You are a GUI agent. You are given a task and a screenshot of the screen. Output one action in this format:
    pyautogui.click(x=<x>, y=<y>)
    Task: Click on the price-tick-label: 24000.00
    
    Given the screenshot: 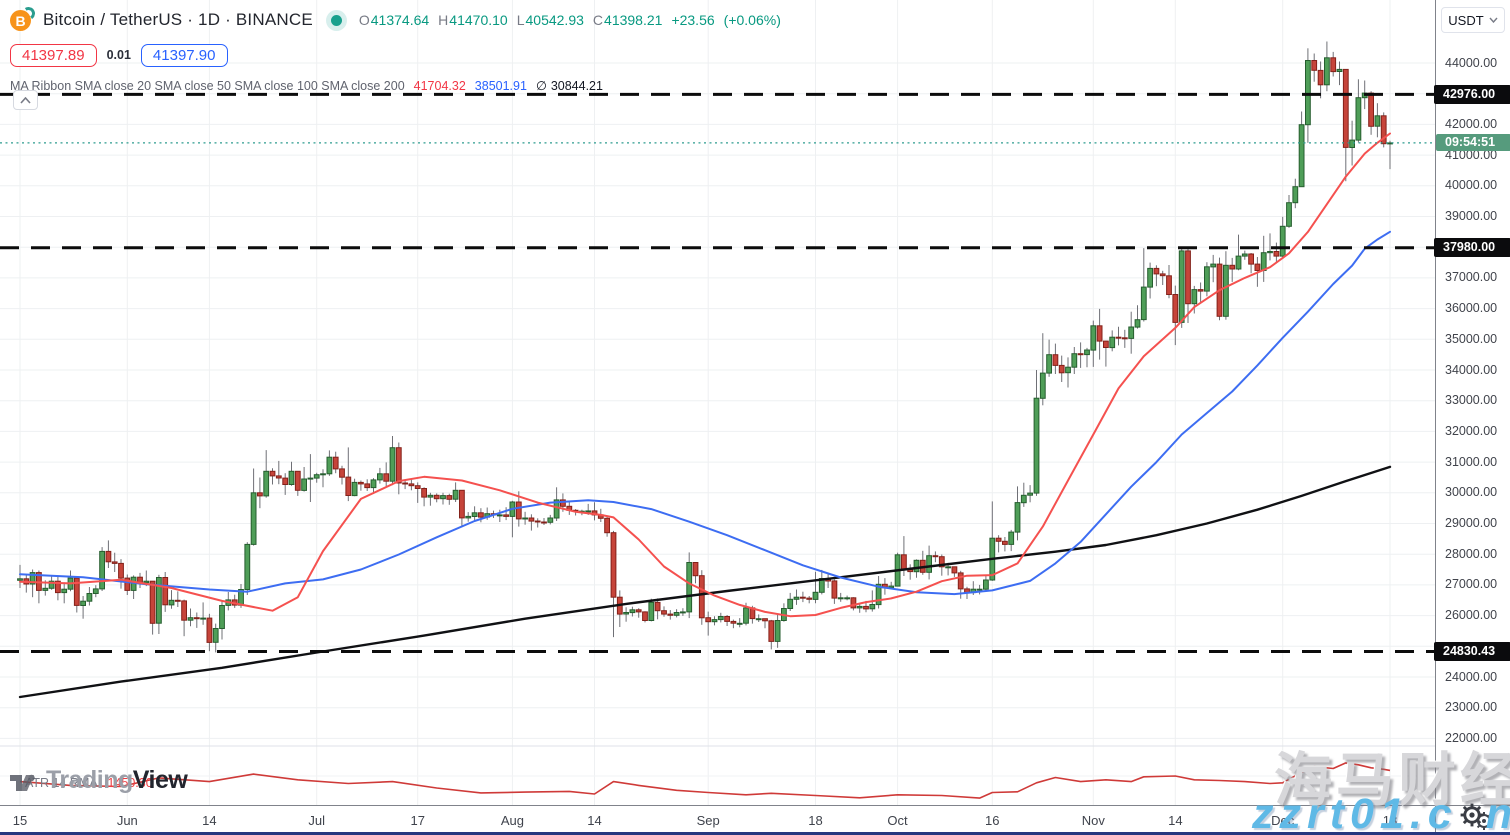 What is the action you would take?
    pyautogui.click(x=1471, y=676)
    